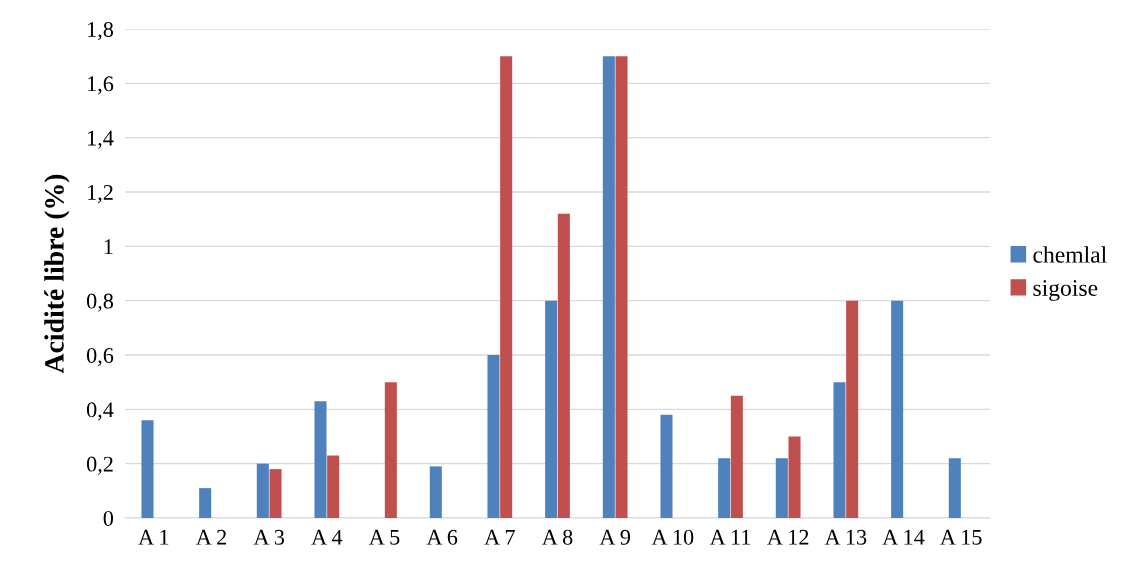 The width and height of the screenshot is (1131, 573). Describe the element at coordinates (1065, 290) in the screenshot. I see `legend-label: sigoise` at that location.